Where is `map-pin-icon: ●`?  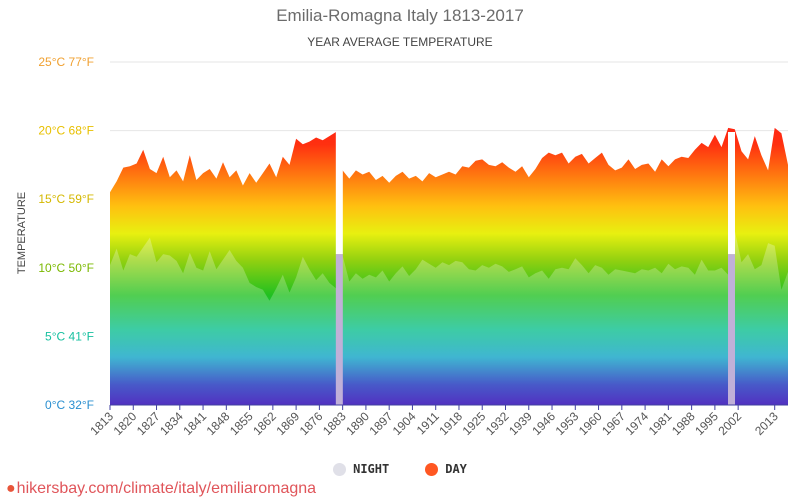
map-pin-icon: ● is located at coordinates (11, 488).